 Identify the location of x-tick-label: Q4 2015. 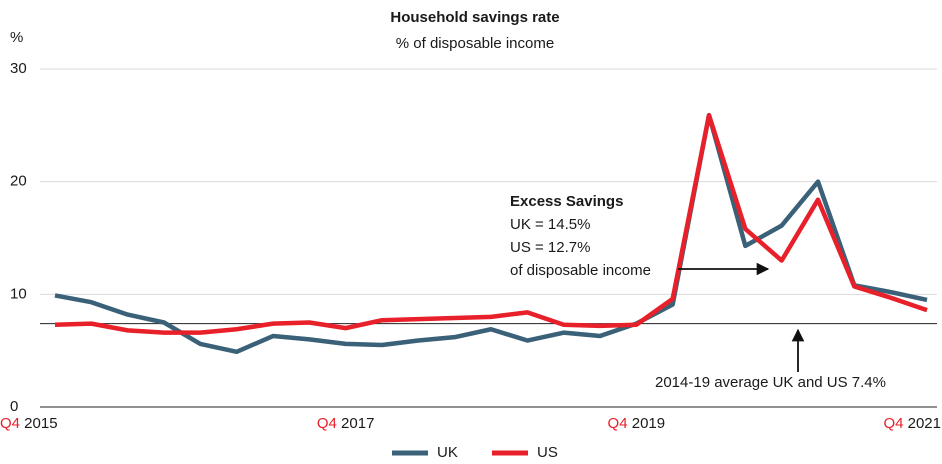
(29, 423).